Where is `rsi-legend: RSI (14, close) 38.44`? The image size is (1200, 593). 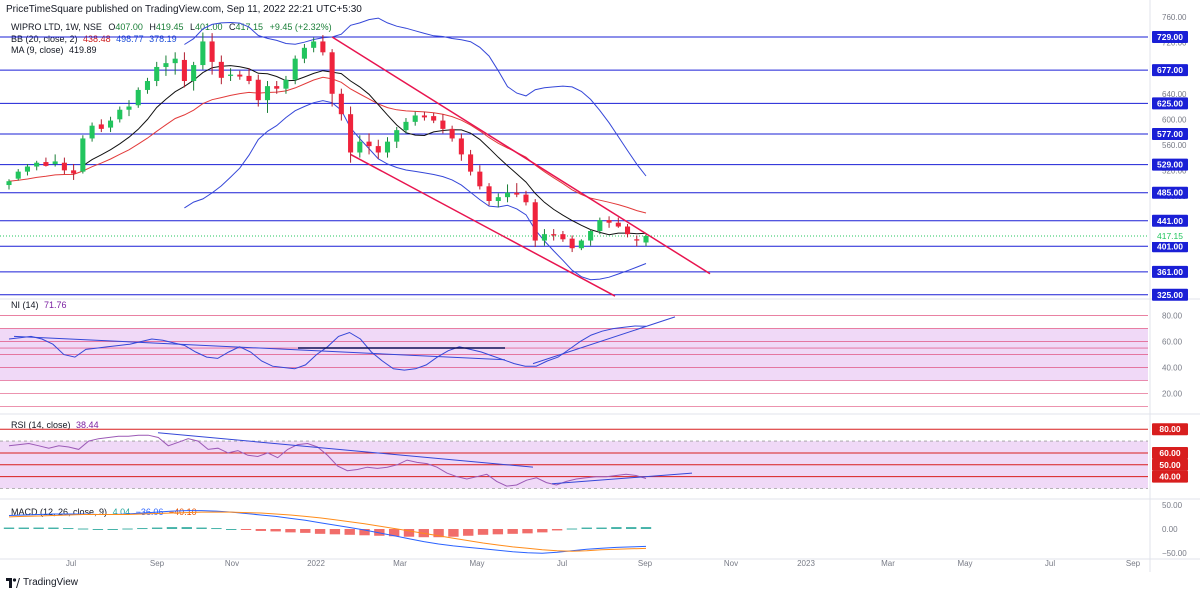
rsi-legend: RSI (14, close) 38.44 is located at coordinates (55, 425).